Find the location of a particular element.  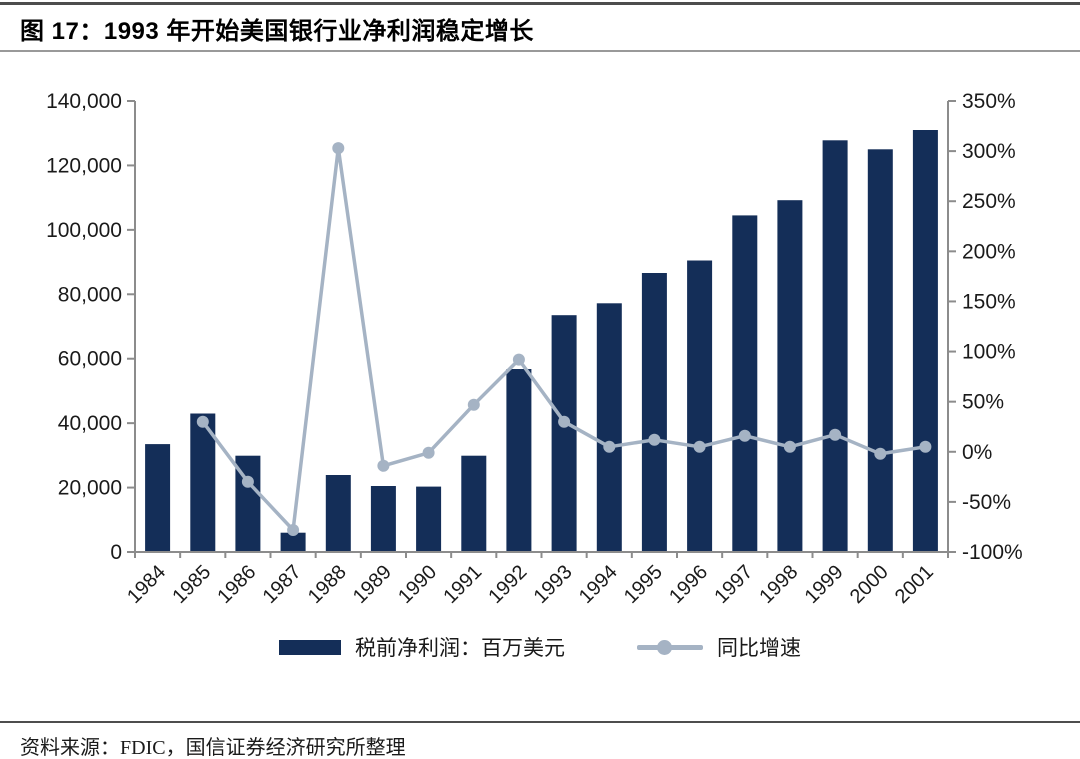

x-label-1998: 1998 is located at coordinates (778, 584).